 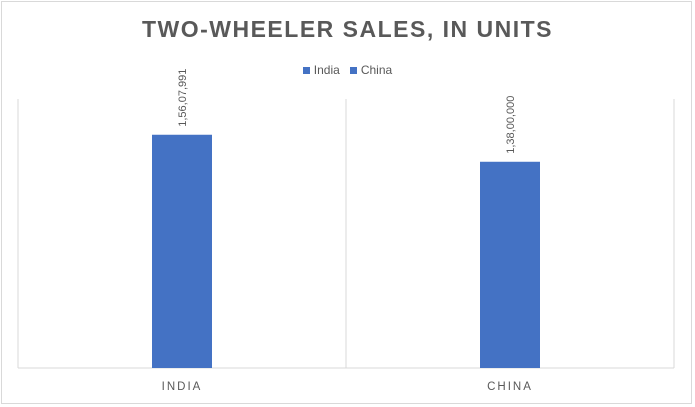 I want to click on bar-china, so click(x=510, y=264).